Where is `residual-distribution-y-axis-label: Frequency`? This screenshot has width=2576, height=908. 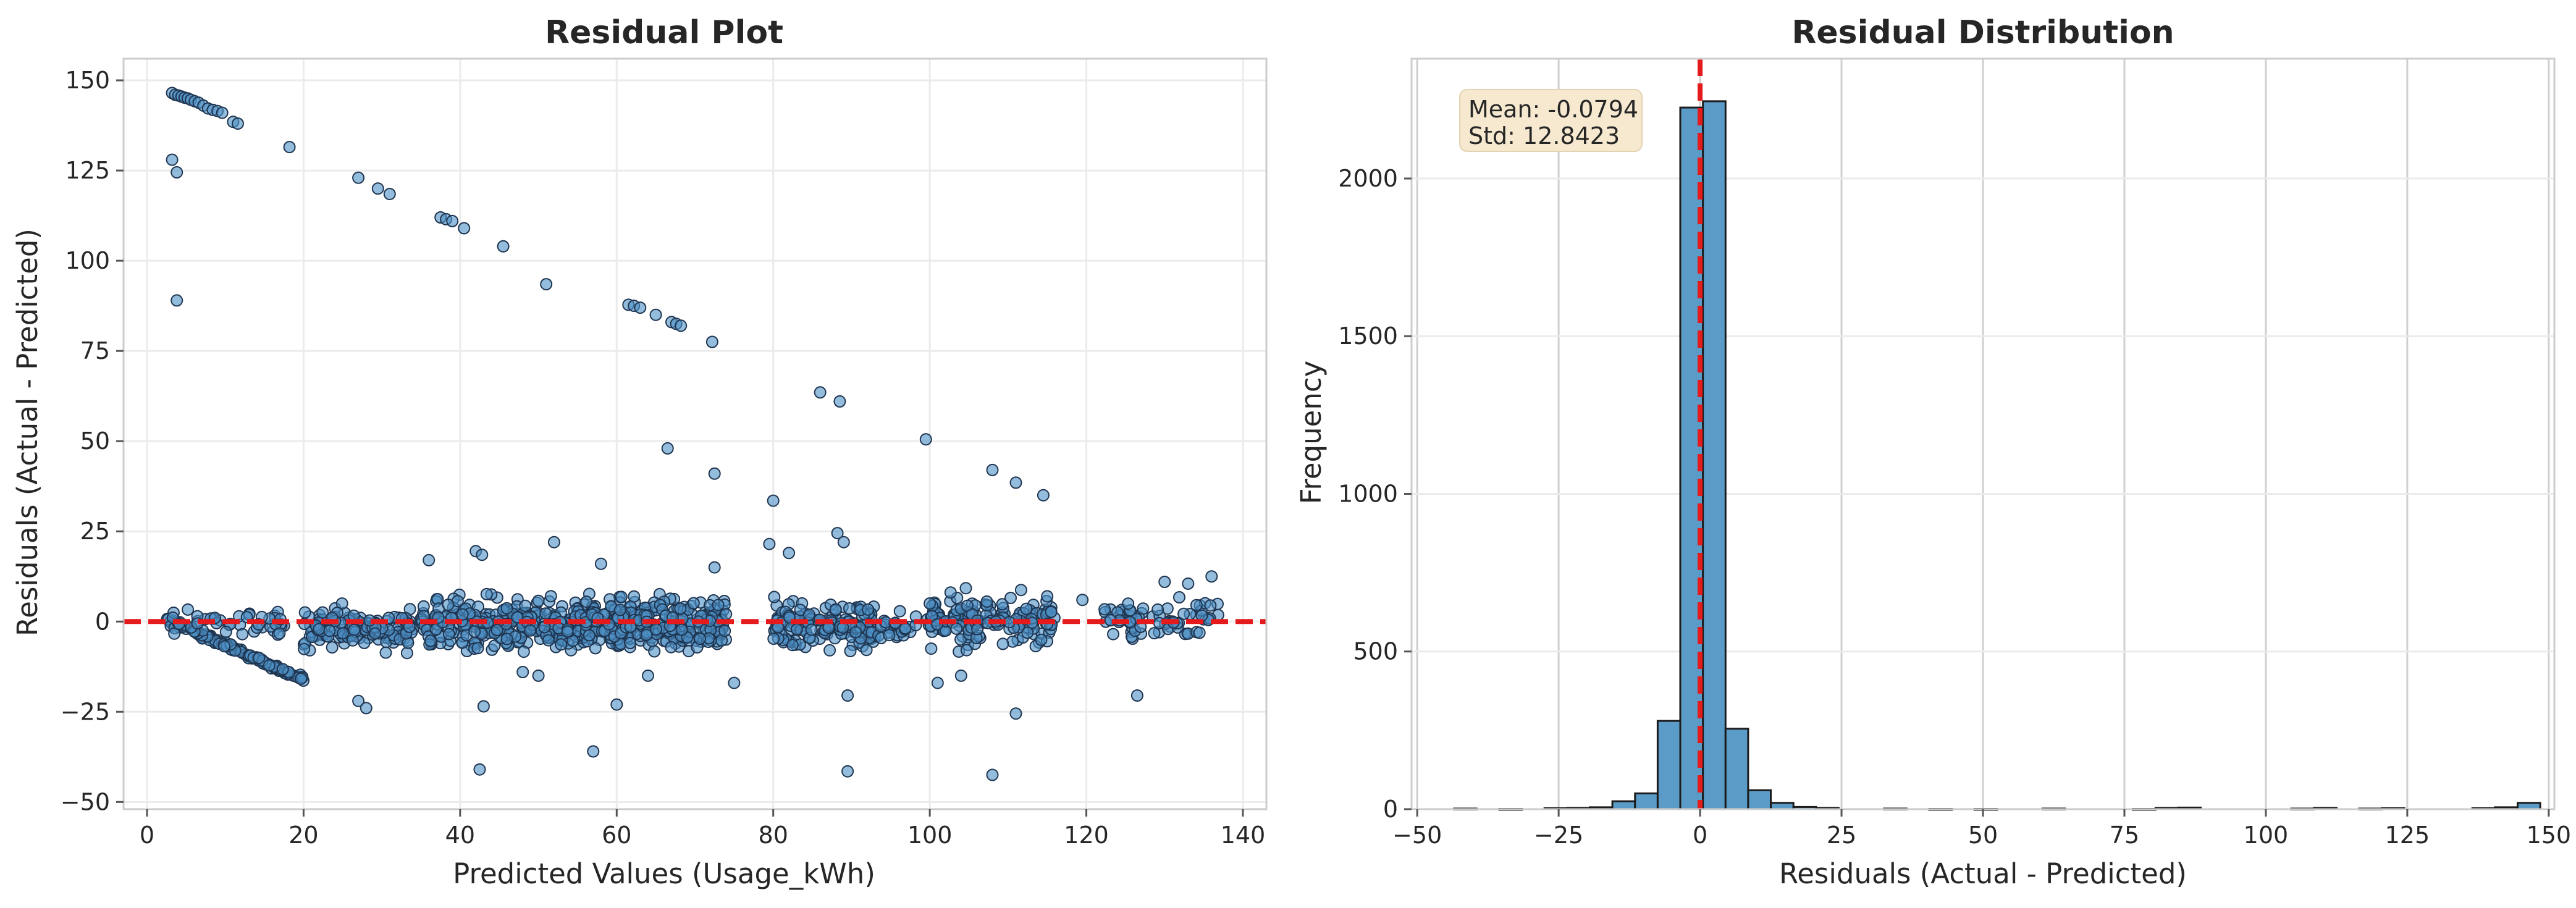
residual-distribution-y-axis-label: Frequency is located at coordinates (1311, 433).